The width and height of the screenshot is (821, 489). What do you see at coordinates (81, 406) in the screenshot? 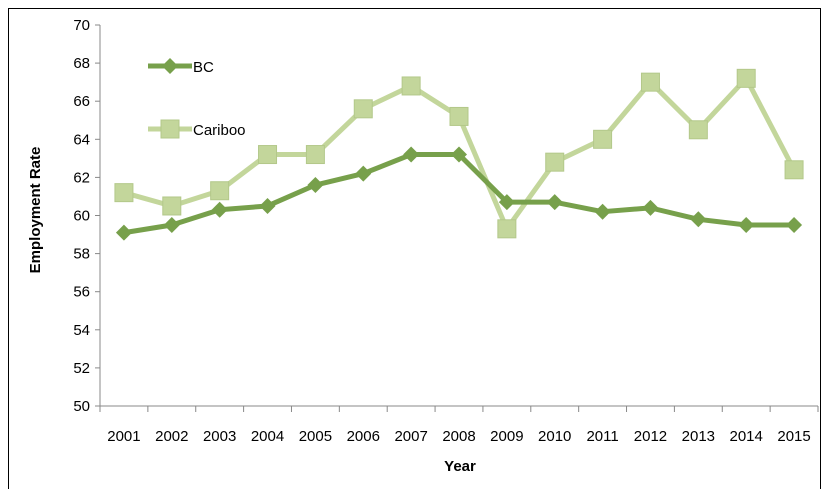
I see `y-tick-label: 50` at bounding box center [81, 406].